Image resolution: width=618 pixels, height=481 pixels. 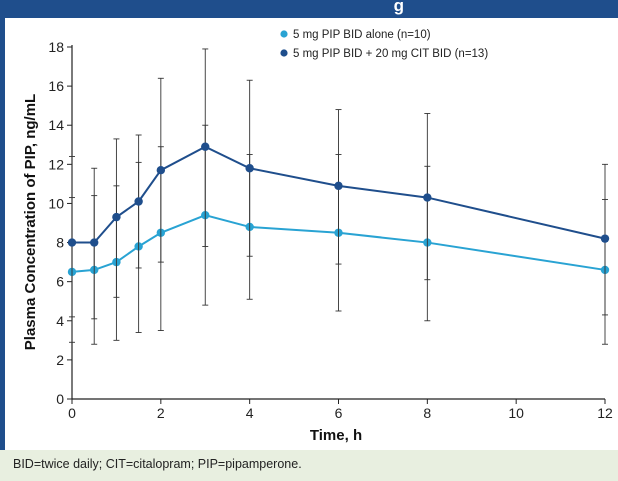 I want to click on legend-label-2: 5 mg PIP BID + 20 mg CIT BID (n=13), so click(x=390, y=54).